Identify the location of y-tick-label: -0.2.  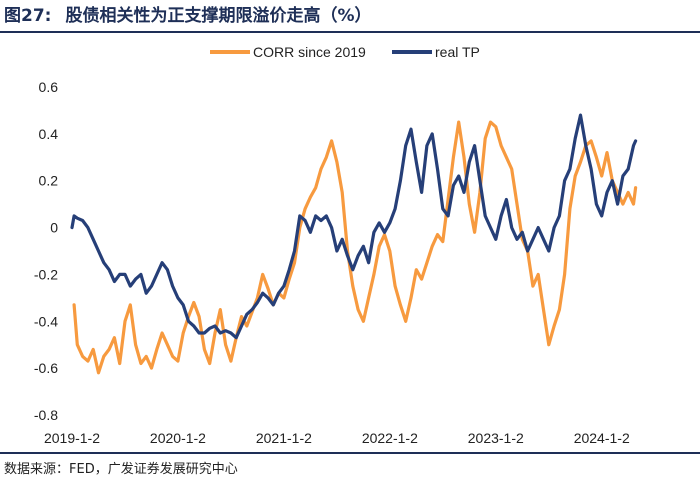
(46, 274).